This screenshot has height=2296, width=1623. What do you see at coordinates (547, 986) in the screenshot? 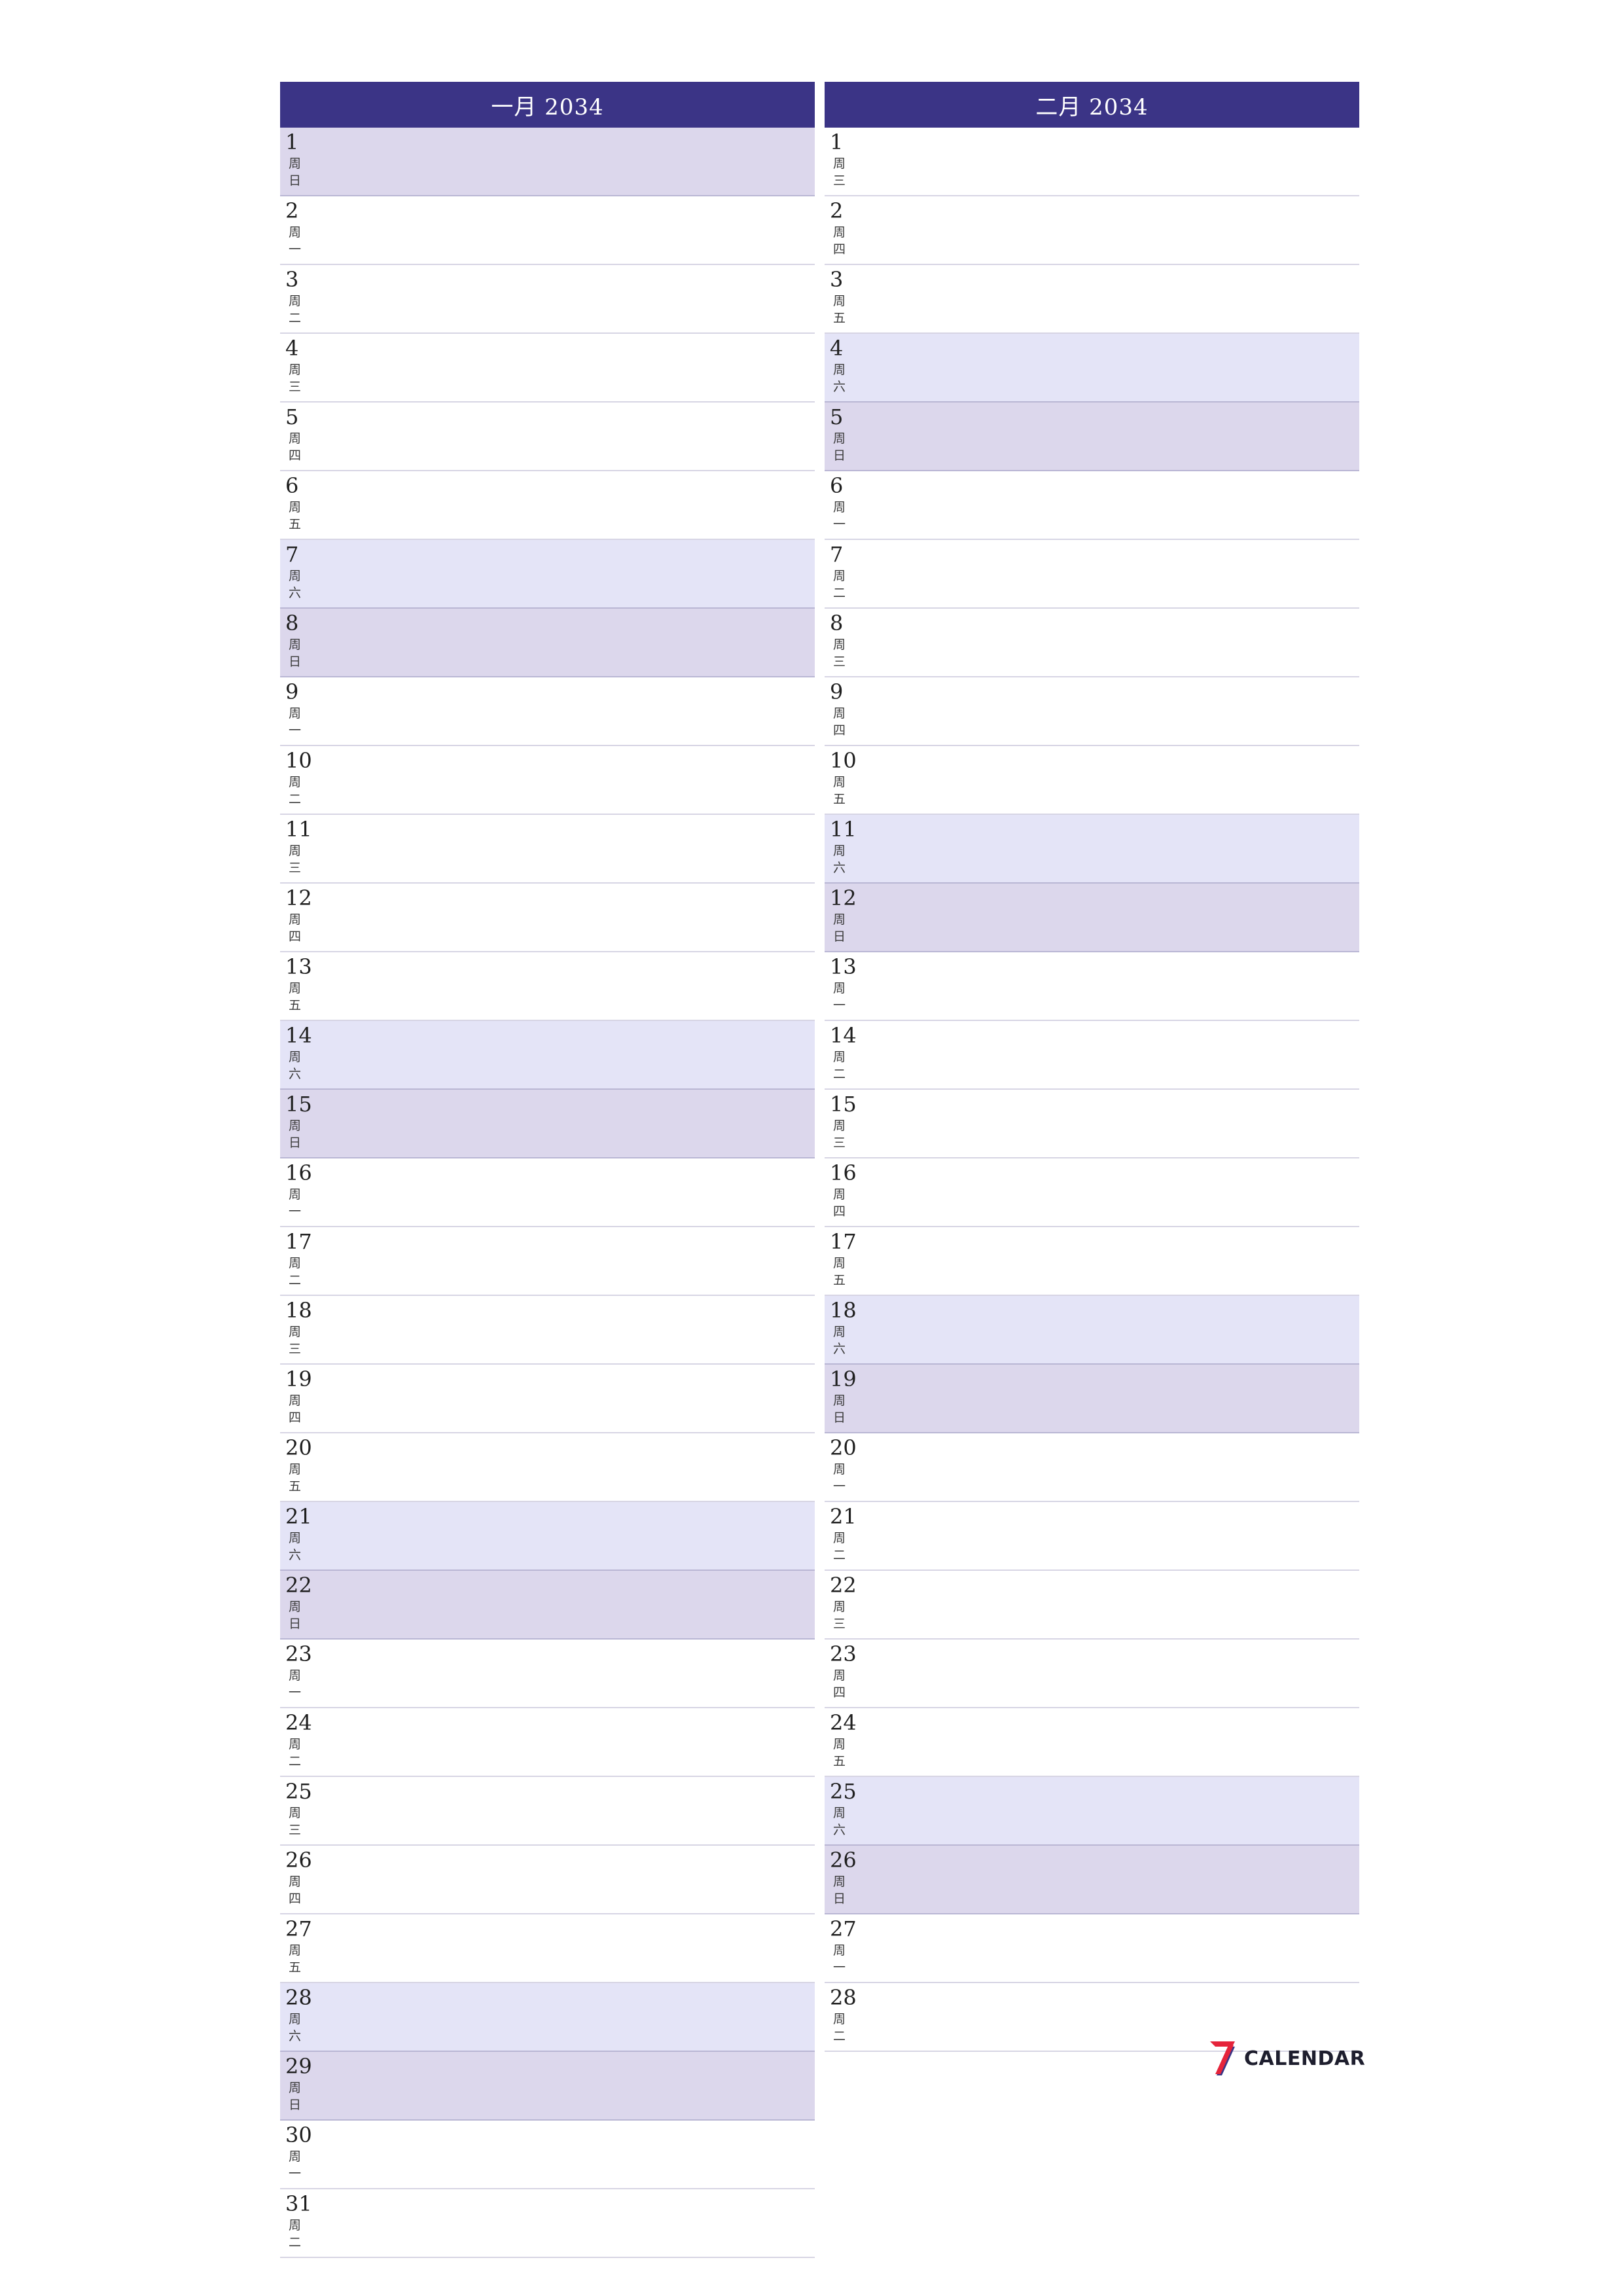
I see `day-row: 13 周五` at bounding box center [547, 986].